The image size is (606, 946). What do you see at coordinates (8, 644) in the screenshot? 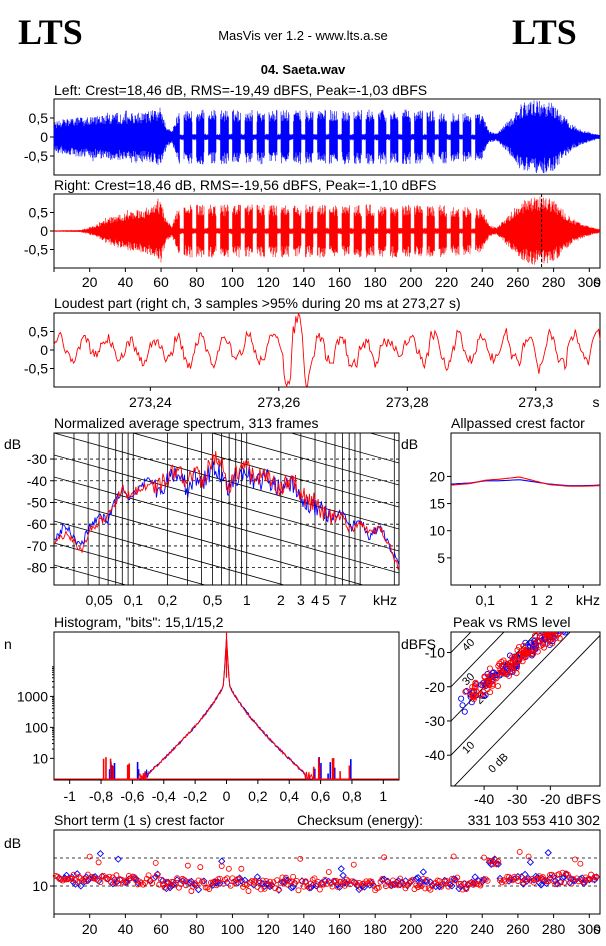
I see `histogram-ylabel: n` at bounding box center [8, 644].